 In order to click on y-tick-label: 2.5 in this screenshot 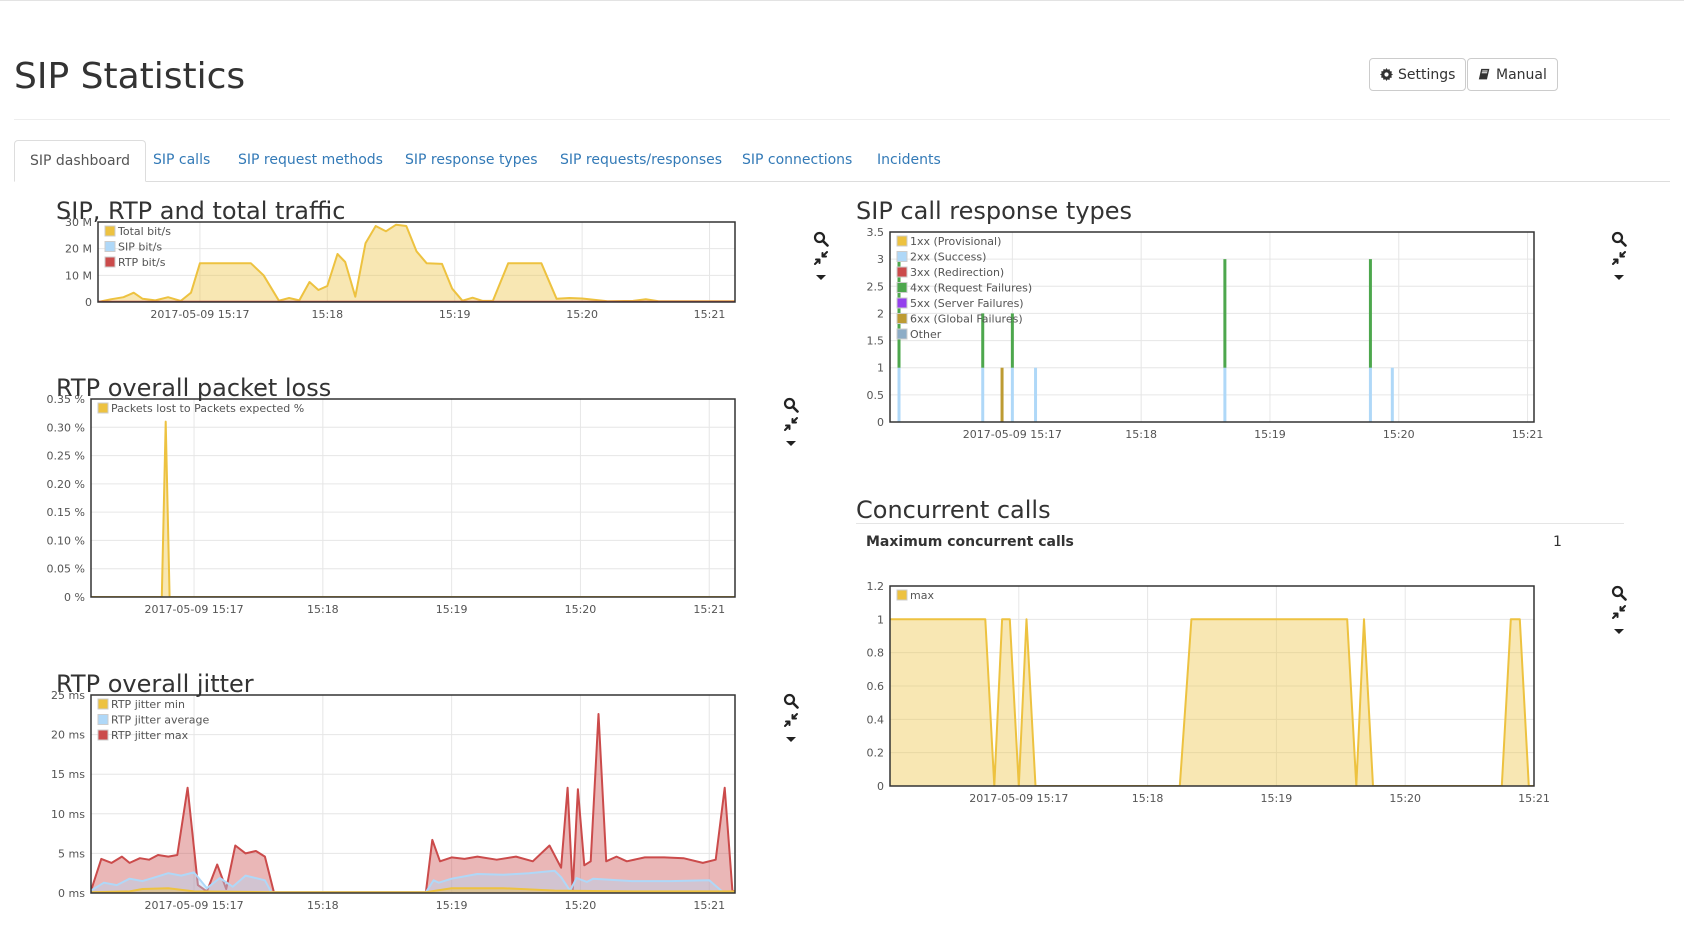, I will do `click(876, 286)`.